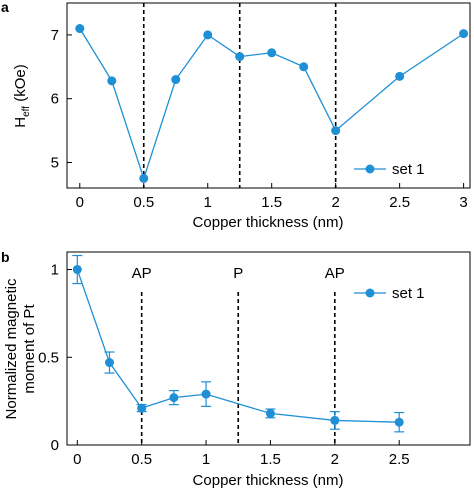 This screenshot has height=491, width=474. I want to click on panel-a-y-axis-label-sub: eff, so click(26, 111).